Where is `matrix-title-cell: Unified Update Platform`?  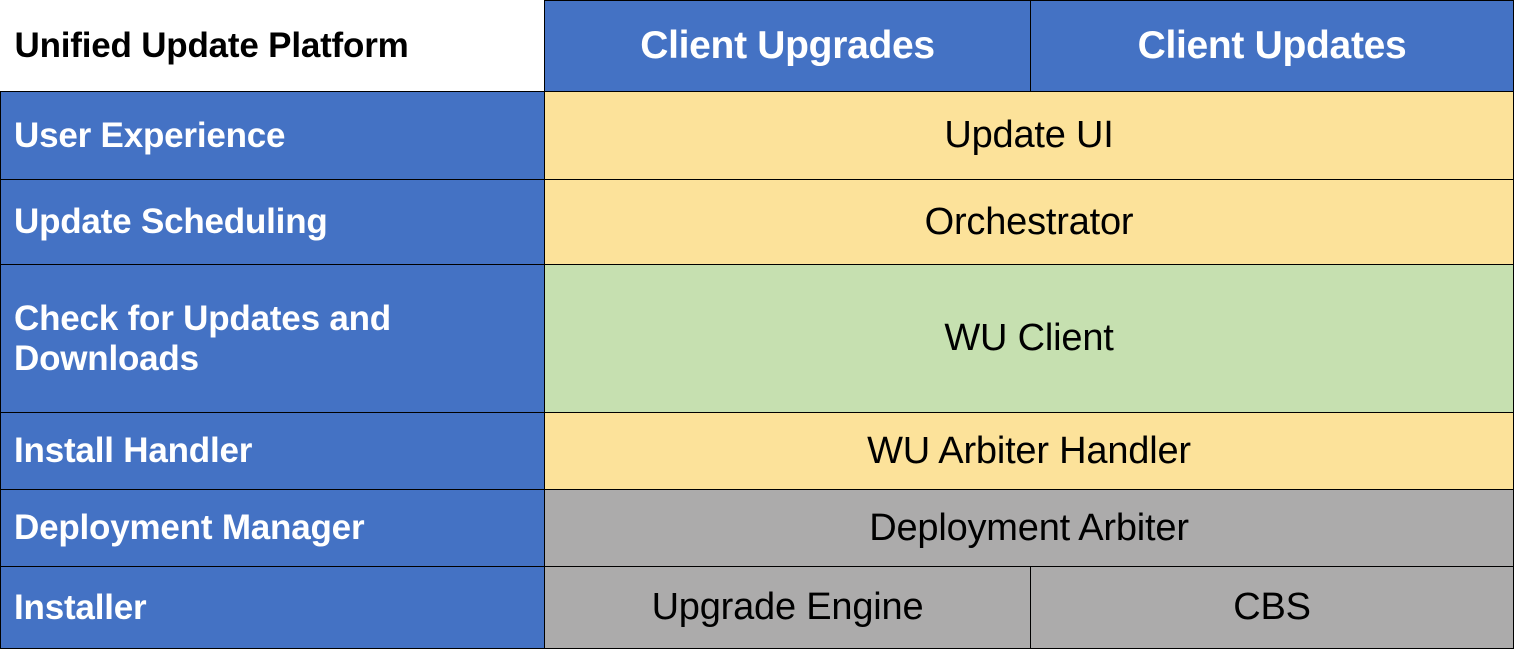 matrix-title-cell: Unified Update Platform is located at coordinates (272, 46).